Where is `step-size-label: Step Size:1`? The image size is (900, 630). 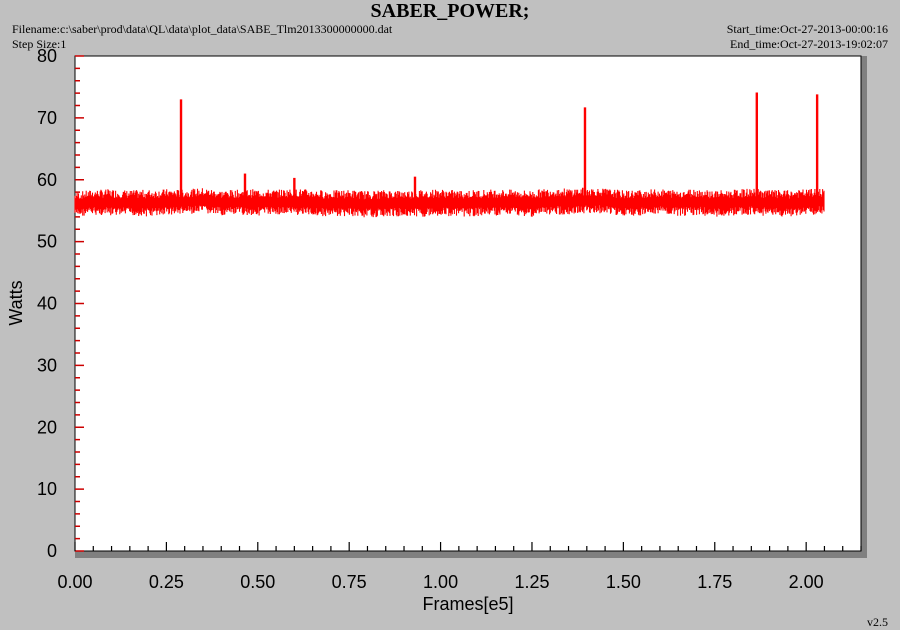
step-size-label: Step Size:1 is located at coordinates (39, 44).